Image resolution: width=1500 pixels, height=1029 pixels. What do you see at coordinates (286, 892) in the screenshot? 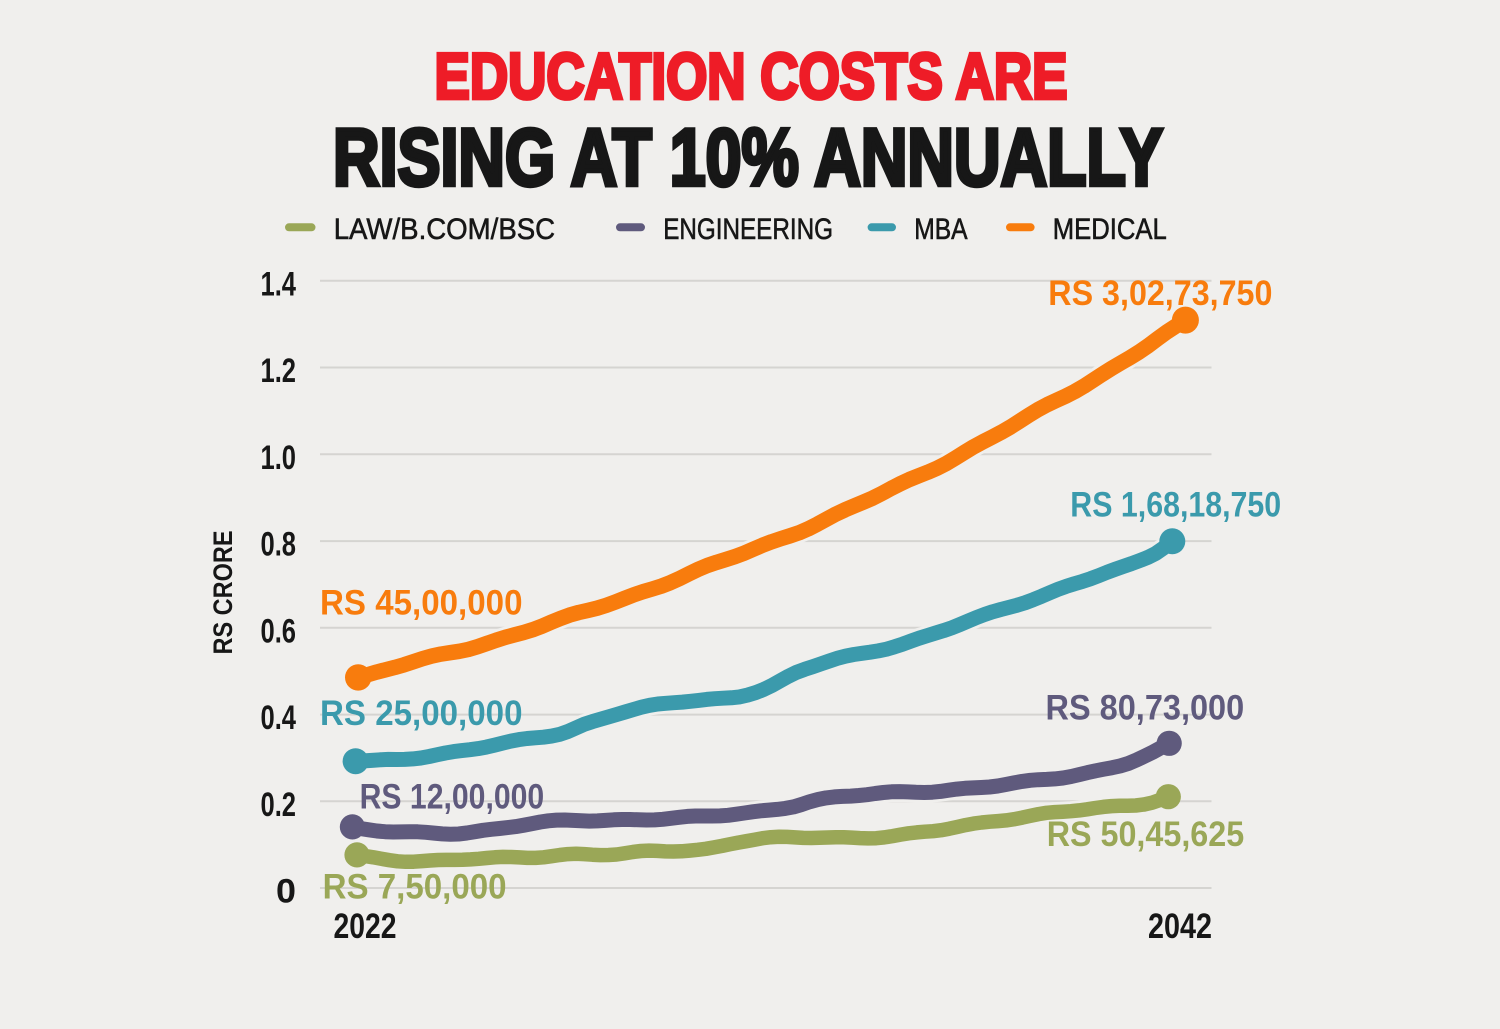
I see `svg-text: 0` at bounding box center [286, 892].